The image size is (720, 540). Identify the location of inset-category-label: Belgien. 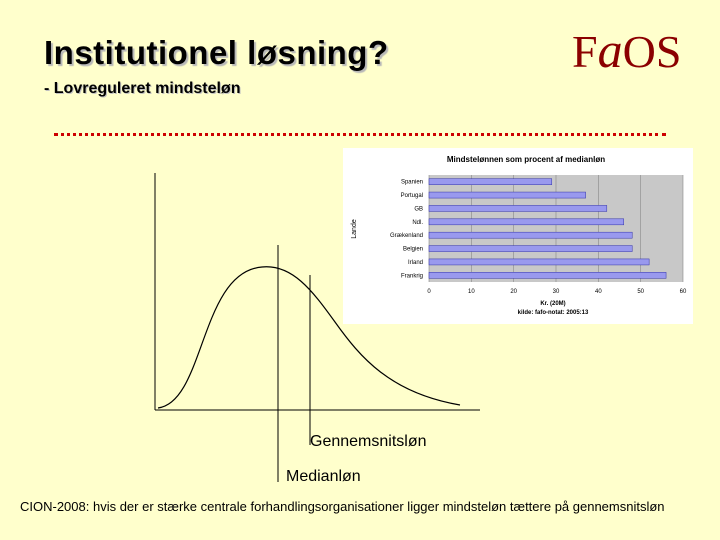
(413, 250).